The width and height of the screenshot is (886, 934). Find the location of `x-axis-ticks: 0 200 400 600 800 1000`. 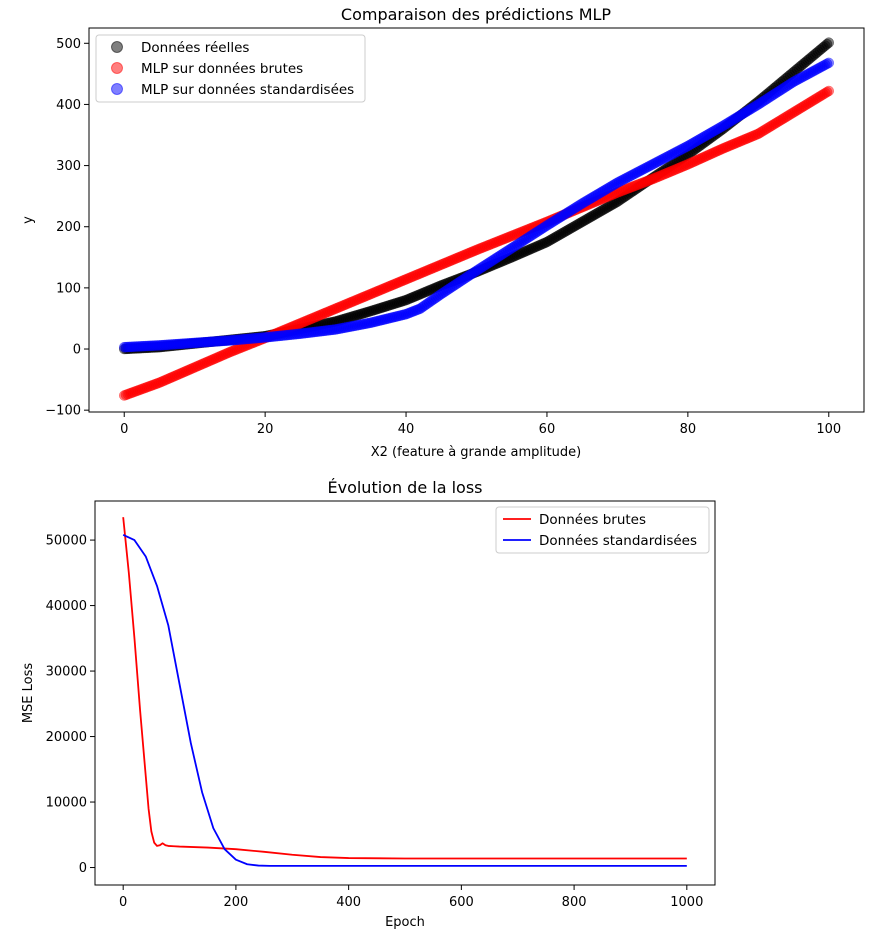

x-axis-ticks: 0 200 400 600 800 1000 is located at coordinates (411, 897).